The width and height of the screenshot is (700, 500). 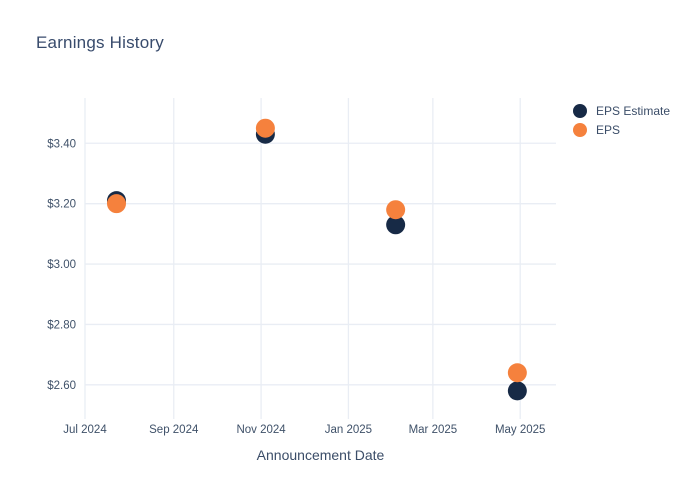 I want to click on y-tick-label: $3.00, so click(x=61, y=265).